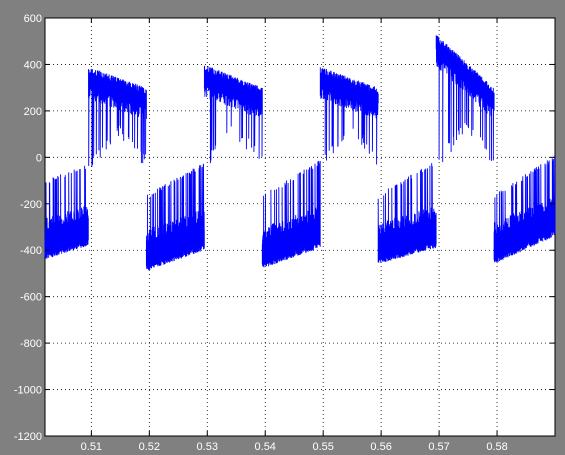  I want to click on x-tick-label: 0.51, so click(91, 447).